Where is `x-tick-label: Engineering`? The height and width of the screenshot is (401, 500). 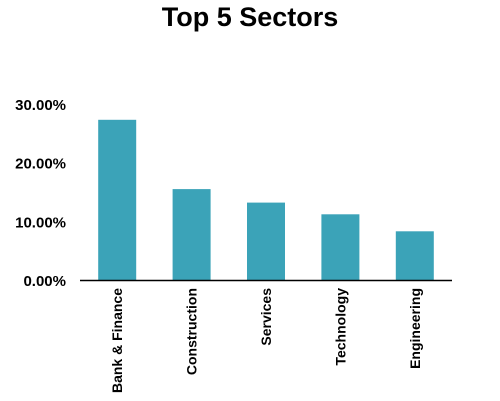
x-tick-label: Engineering is located at coordinates (415, 328).